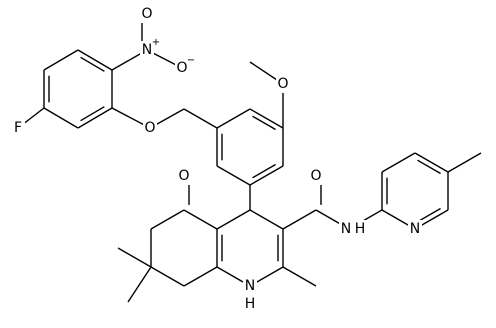 This screenshot has width=496, height=328. Describe the element at coordinates (191, 60) in the screenshot. I see `charge-label: −` at that location.